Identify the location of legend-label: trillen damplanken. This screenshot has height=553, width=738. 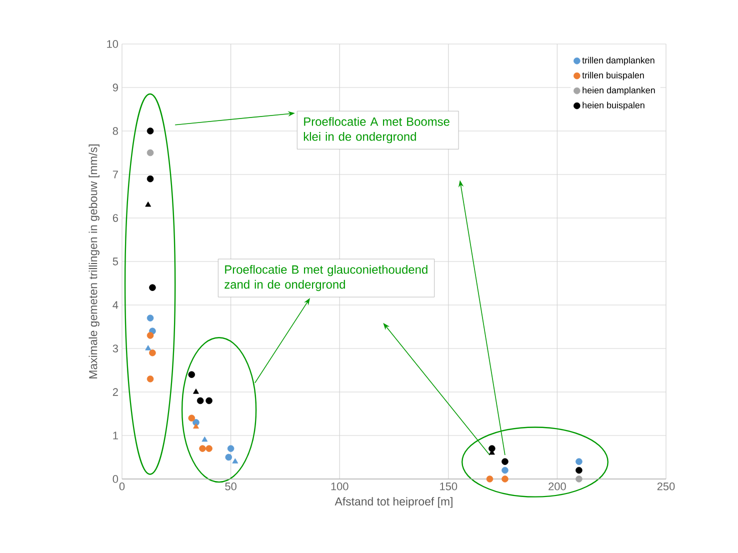
(618, 61).